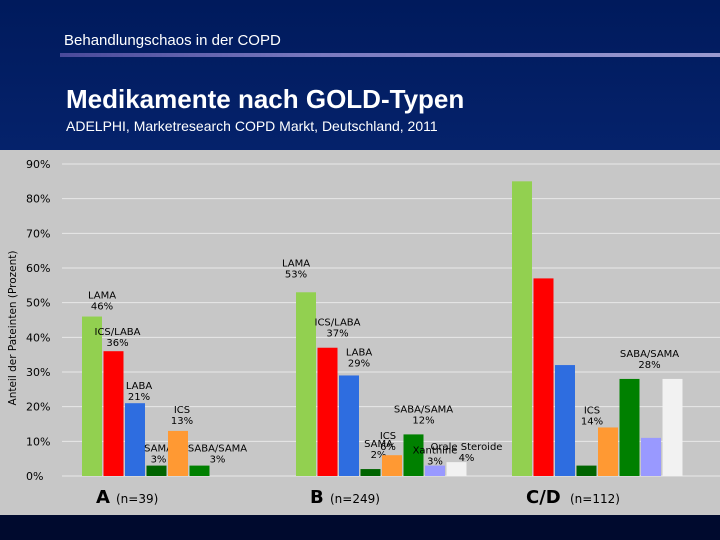 This screenshot has width=720, height=540. I want to click on y-tick-label: 40%, so click(38, 337).